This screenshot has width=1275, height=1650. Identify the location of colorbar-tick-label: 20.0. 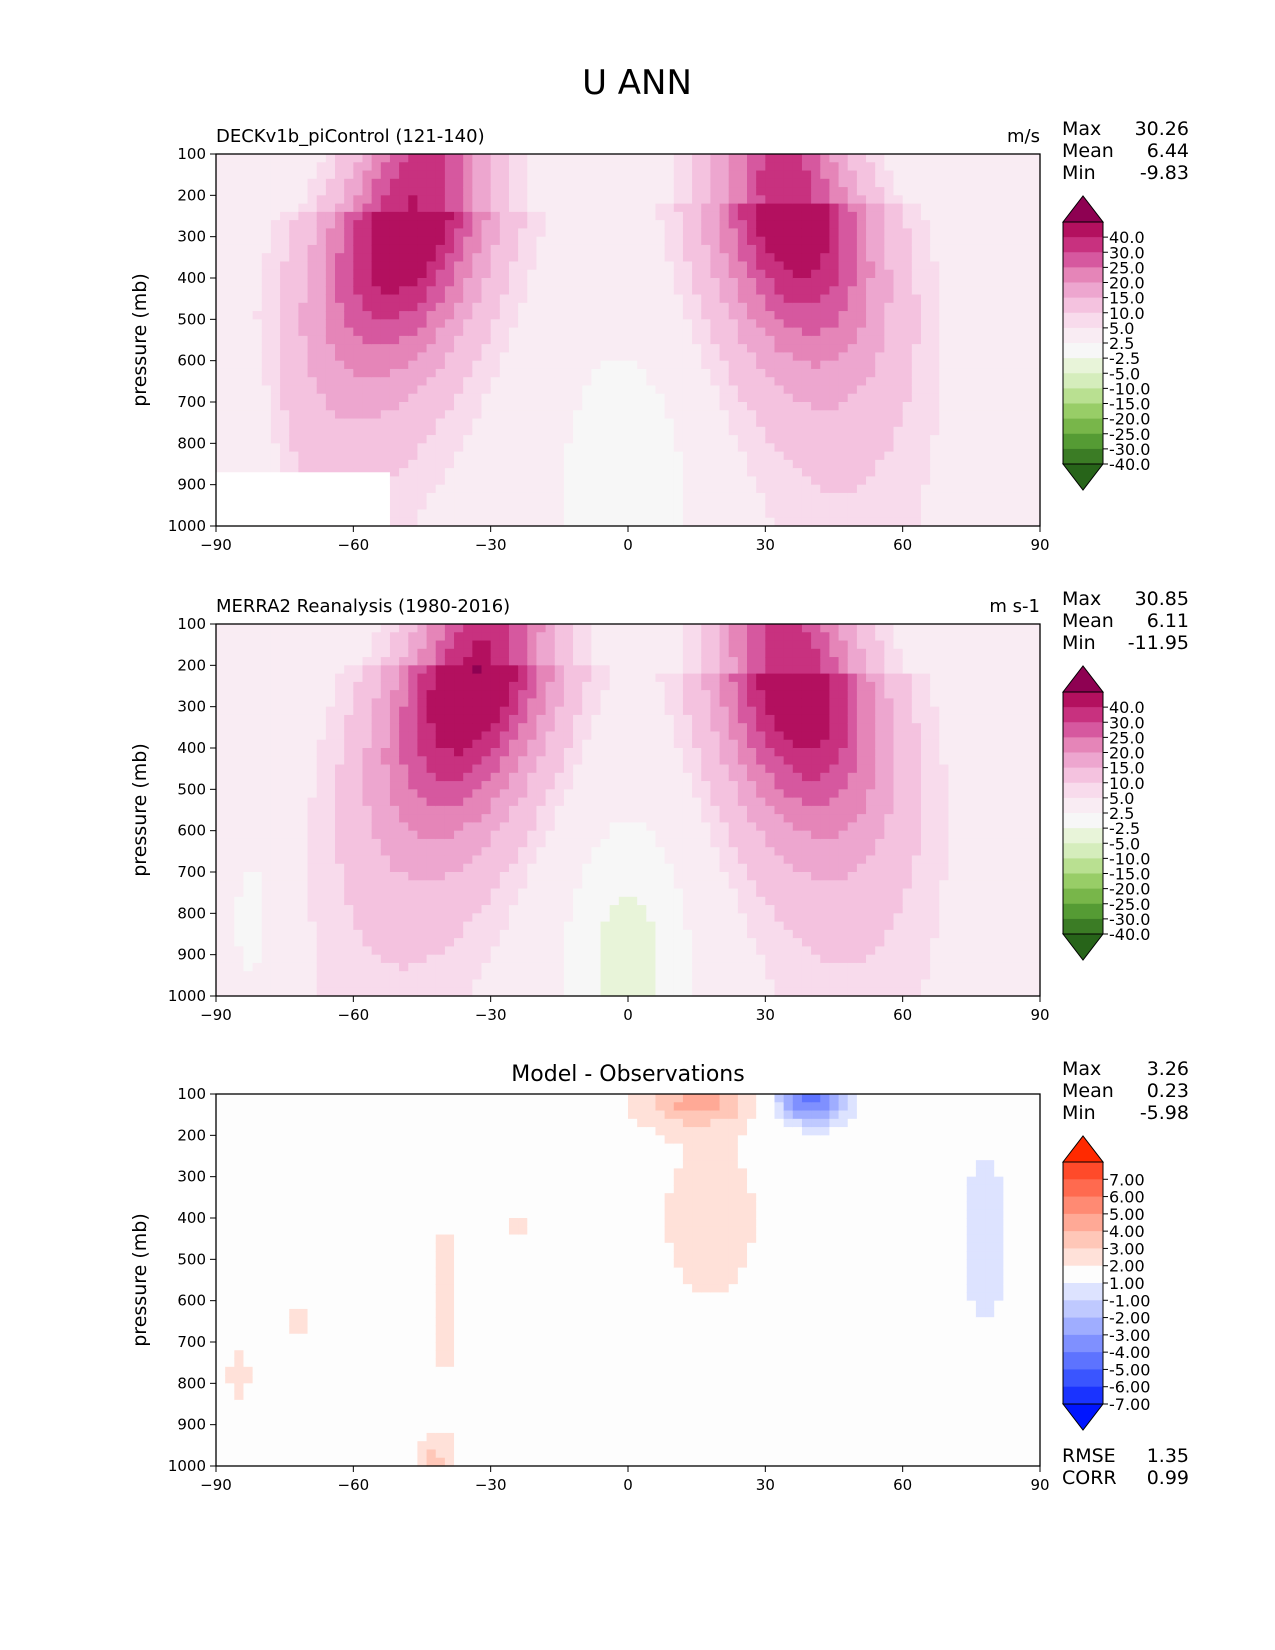
(1127, 283).